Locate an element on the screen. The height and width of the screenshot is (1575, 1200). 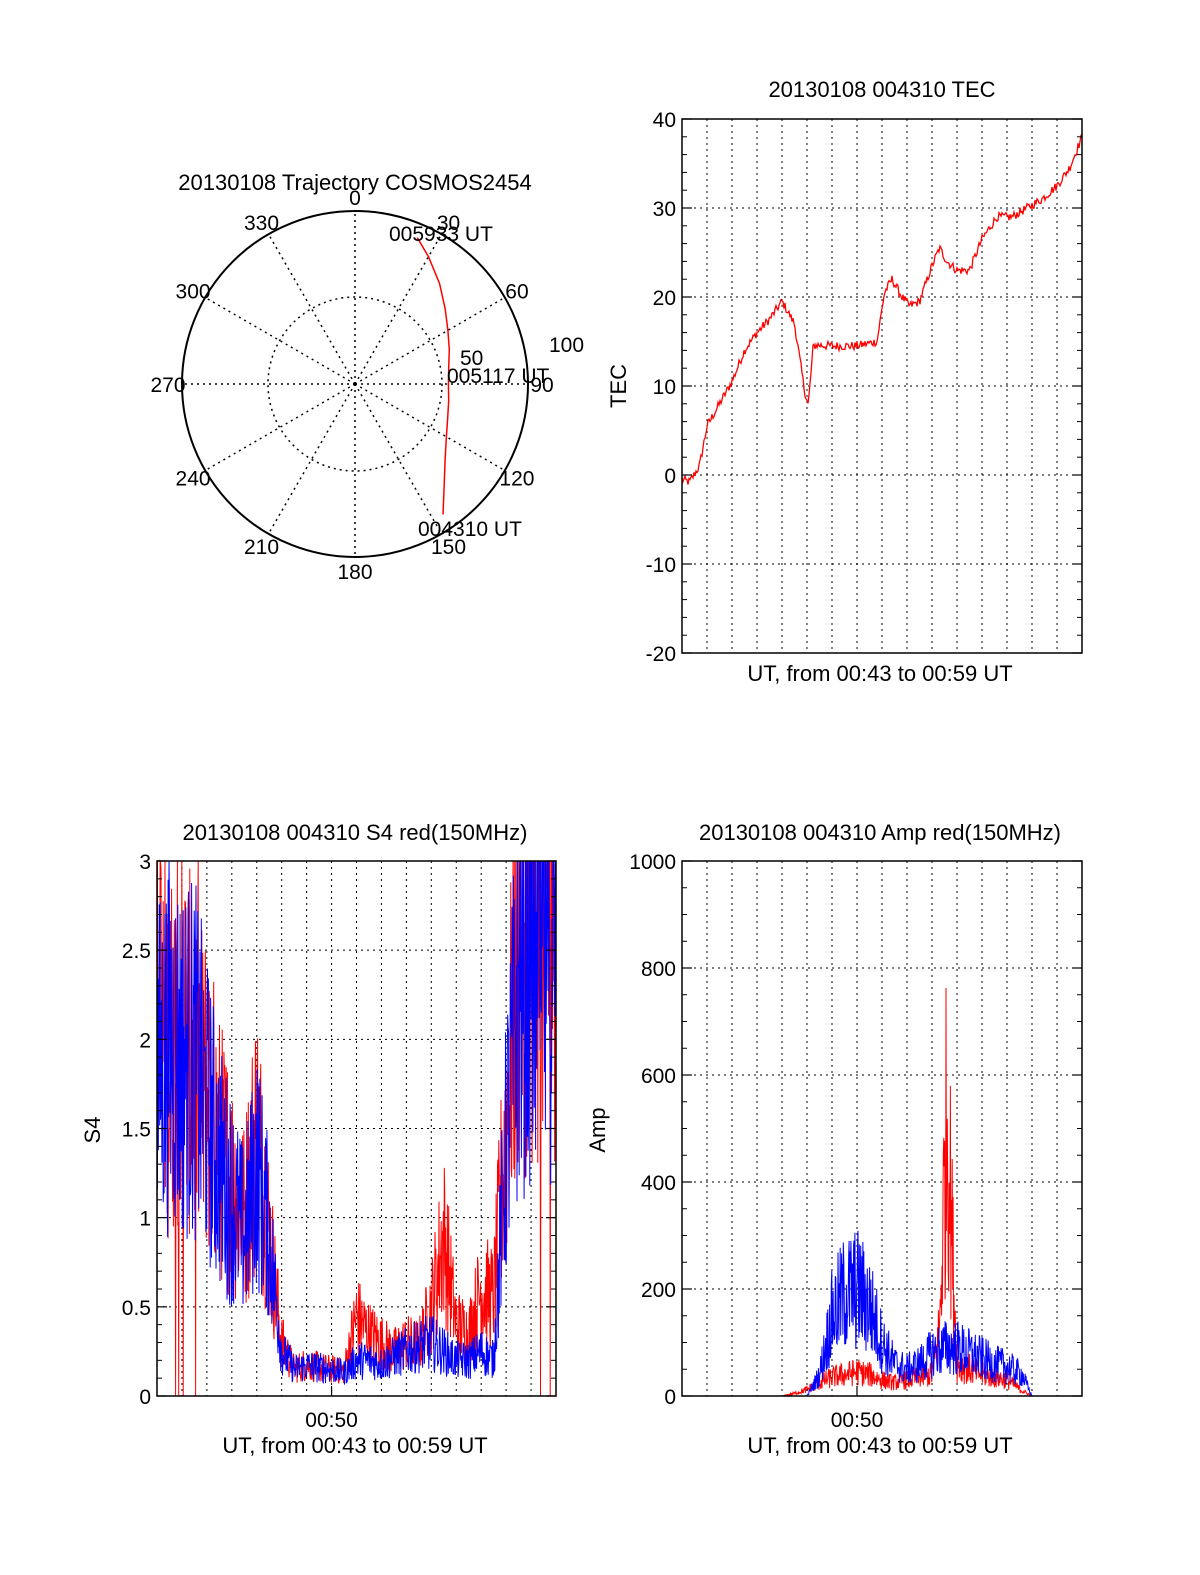
polar-angle-label: 60 is located at coordinates (516, 292).